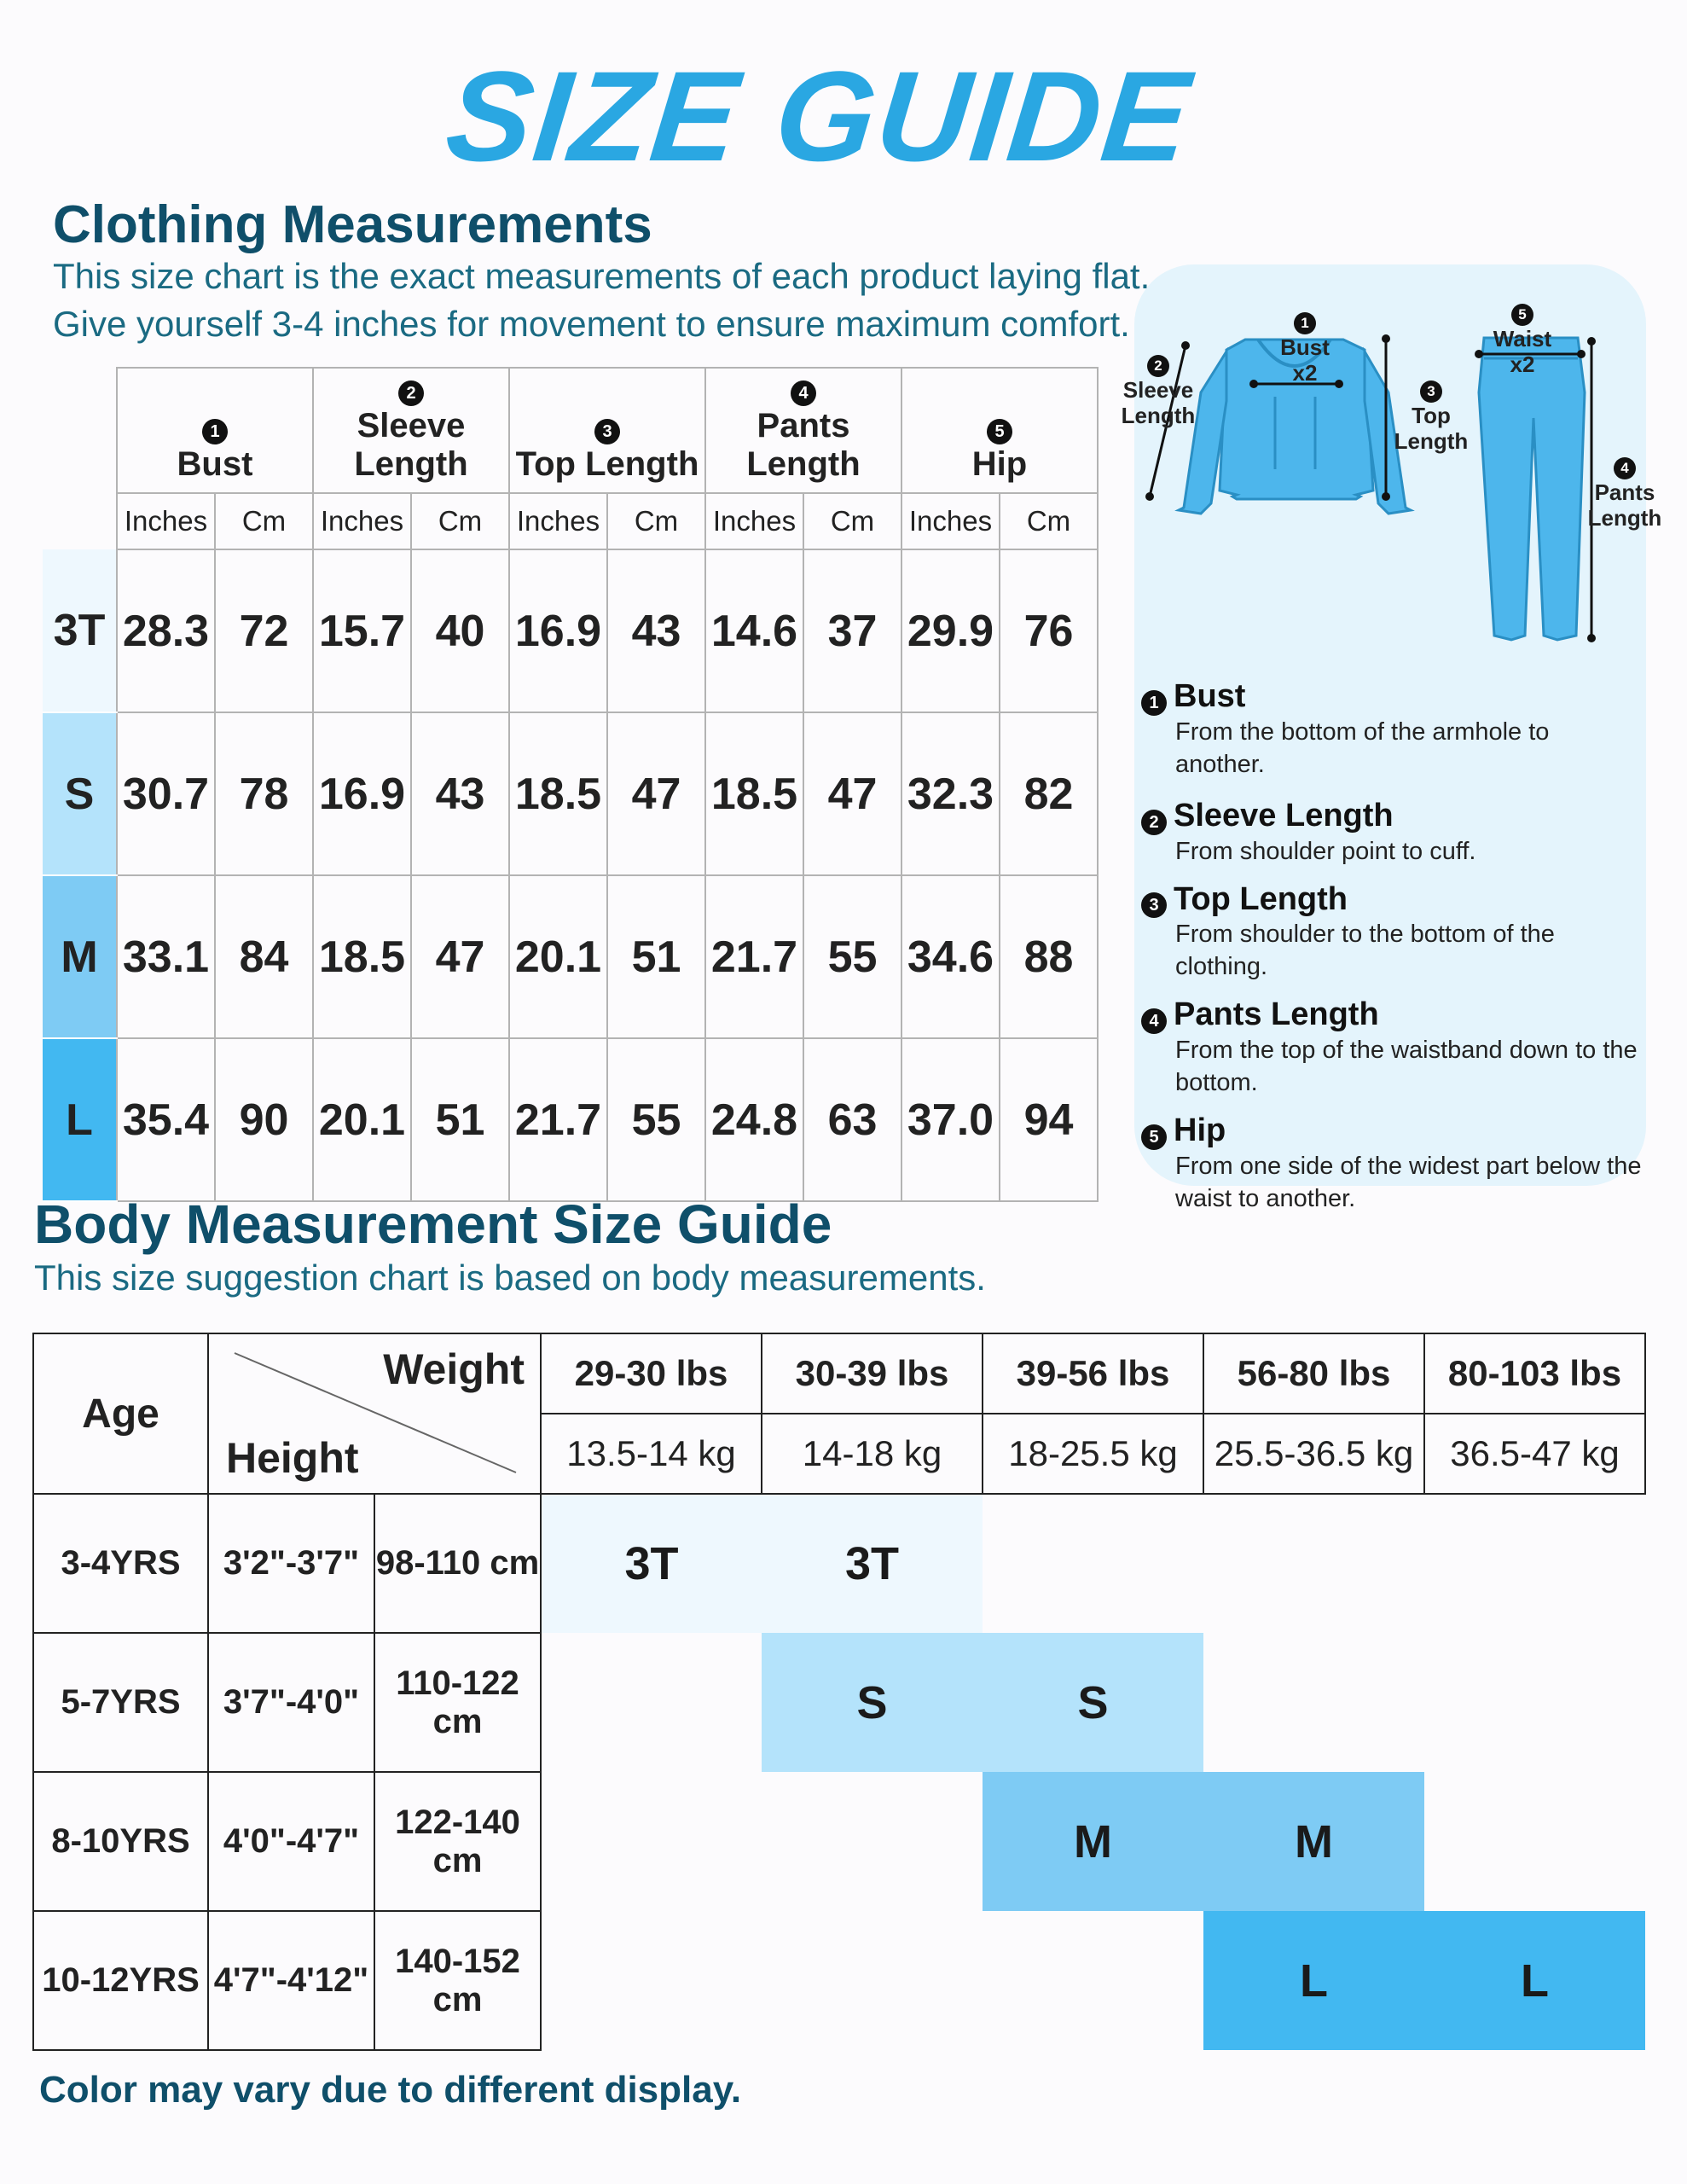 Image resolution: width=1687 pixels, height=2184 pixels. What do you see at coordinates (950, 1119) in the screenshot?
I see `table-cell: 37.0` at bounding box center [950, 1119].